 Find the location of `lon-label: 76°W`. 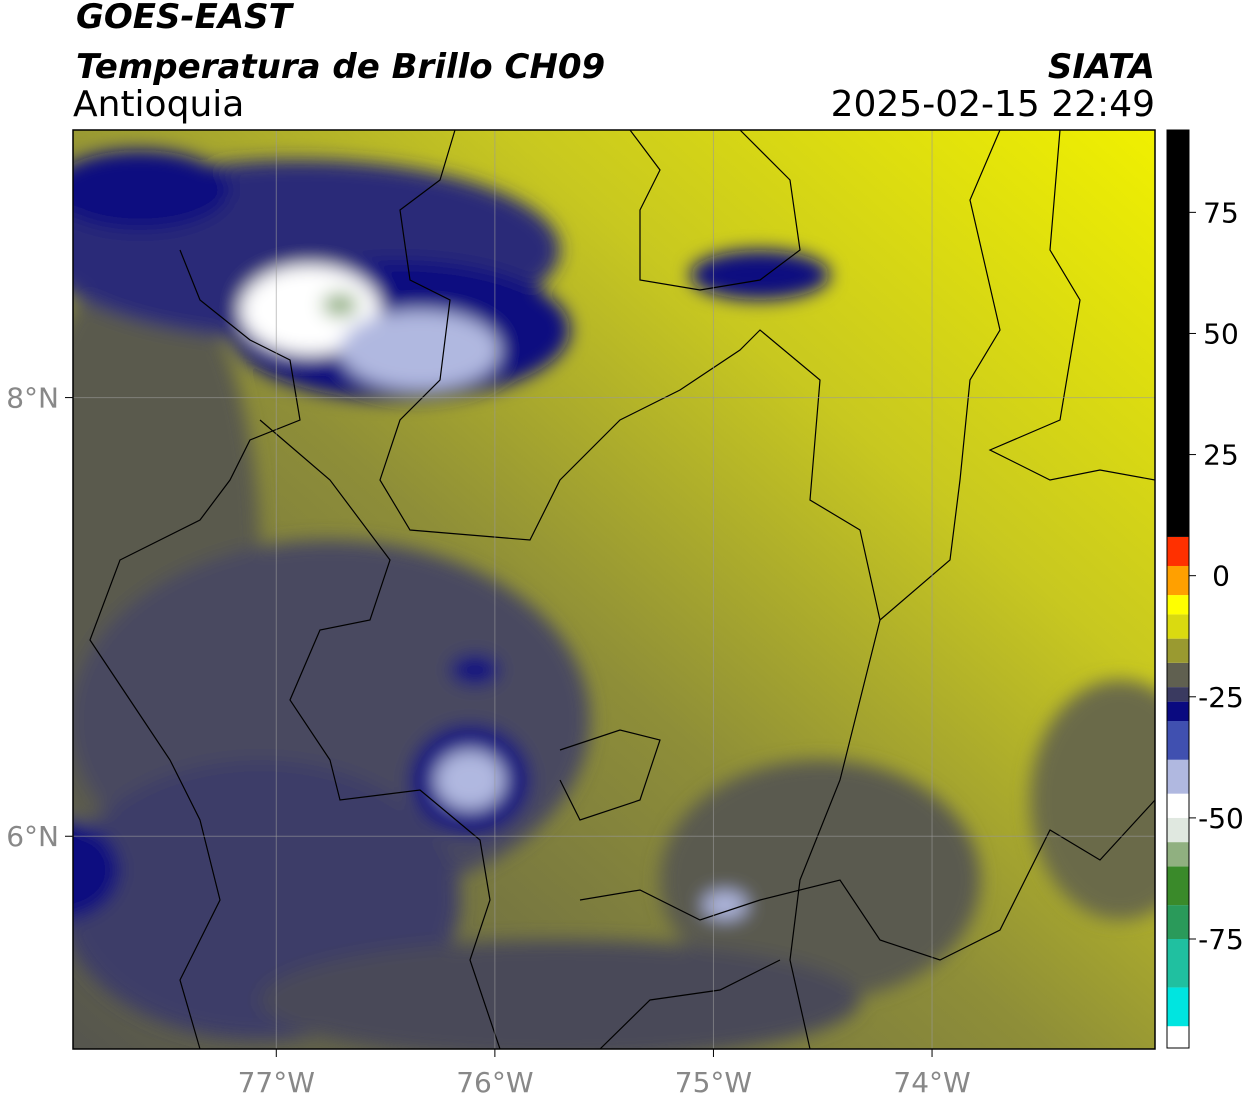

lon-label: 76°W is located at coordinates (494, 1082).